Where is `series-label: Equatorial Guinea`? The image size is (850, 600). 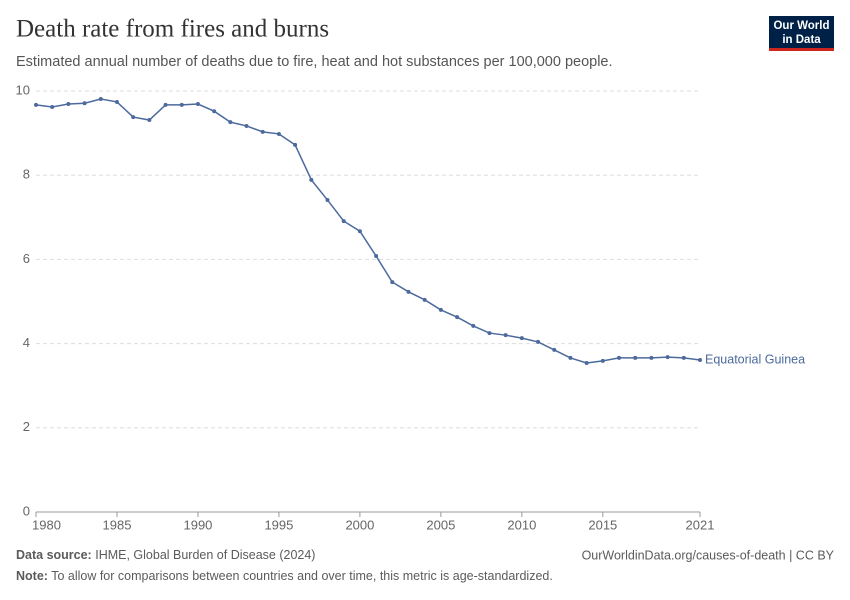
series-label: Equatorial Guinea is located at coordinates (755, 359).